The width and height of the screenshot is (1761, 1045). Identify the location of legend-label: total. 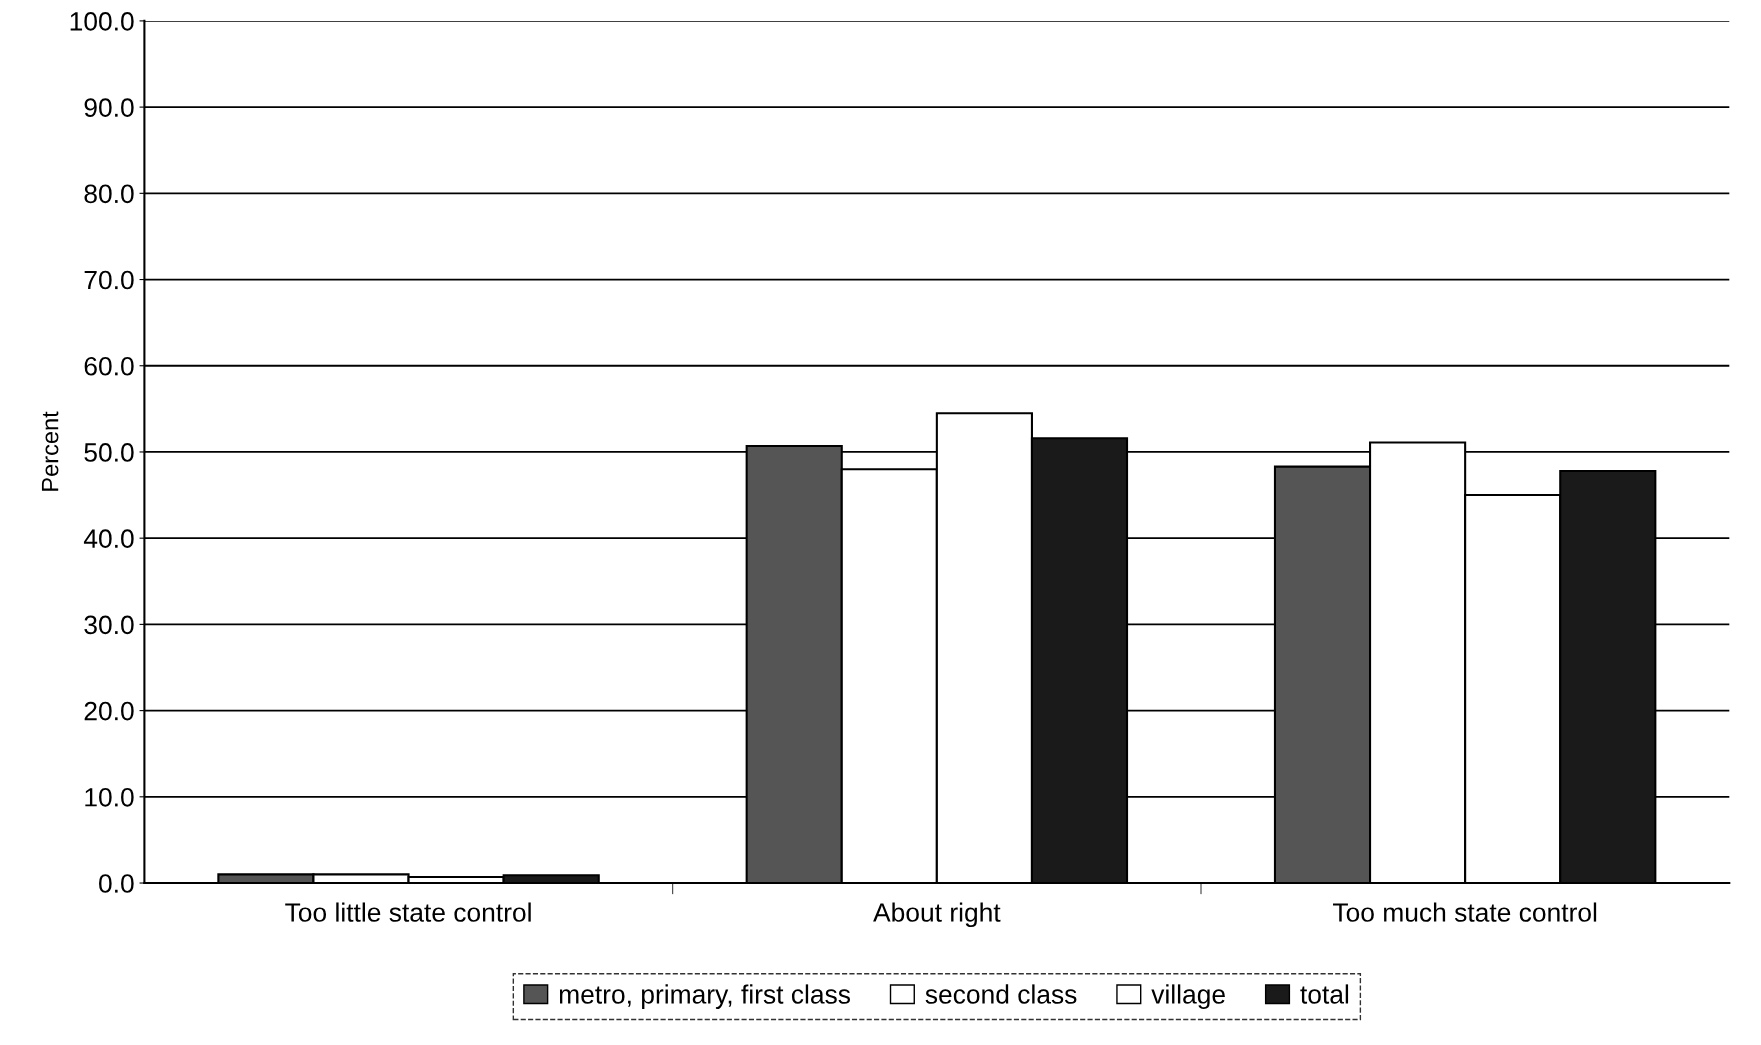
(1324, 994).